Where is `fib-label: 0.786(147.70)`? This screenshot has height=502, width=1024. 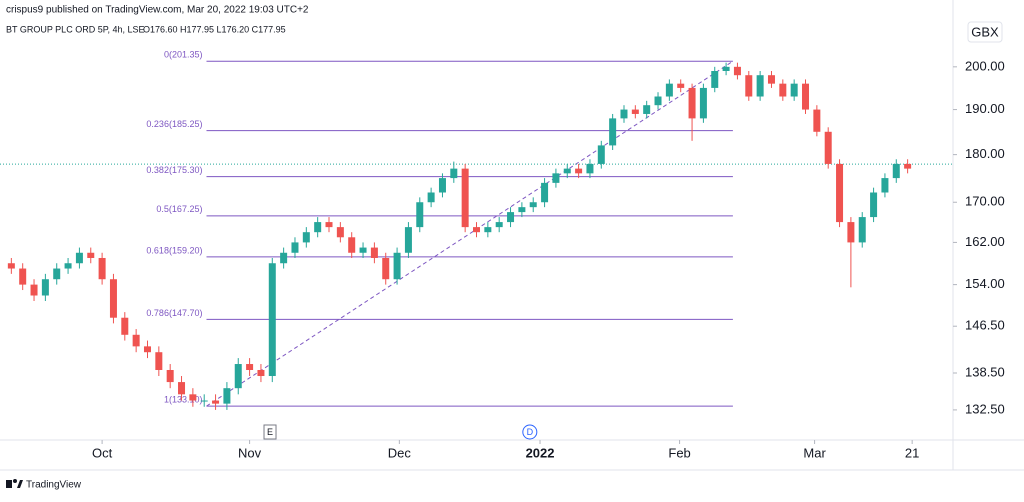 fib-label: 0.786(147.70) is located at coordinates (174, 313).